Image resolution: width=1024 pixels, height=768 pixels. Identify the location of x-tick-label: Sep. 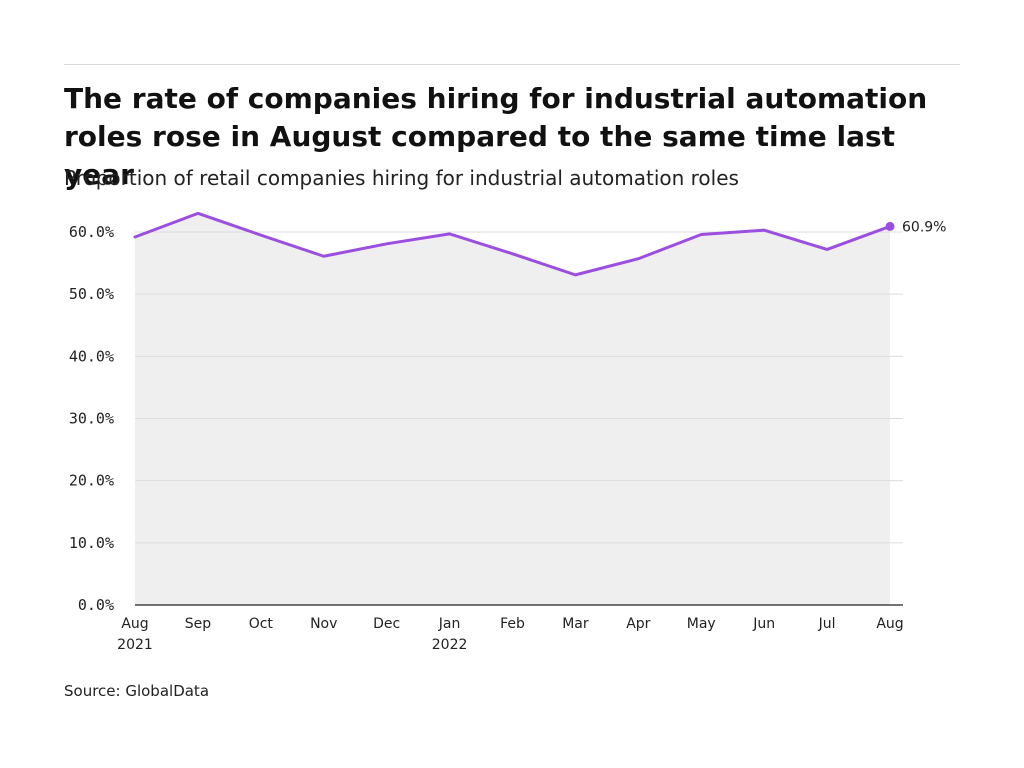
(198, 624).